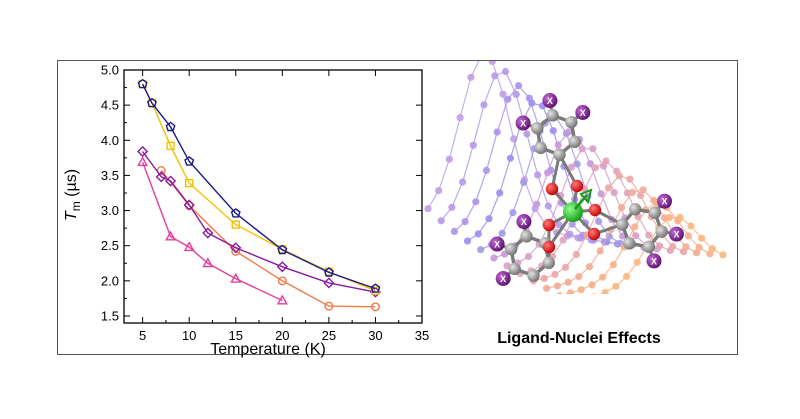 Image resolution: width=800 pixels, height=419 pixels. What do you see at coordinates (375, 335) in the screenshot?
I see `x-tick-label: 30` at bounding box center [375, 335].